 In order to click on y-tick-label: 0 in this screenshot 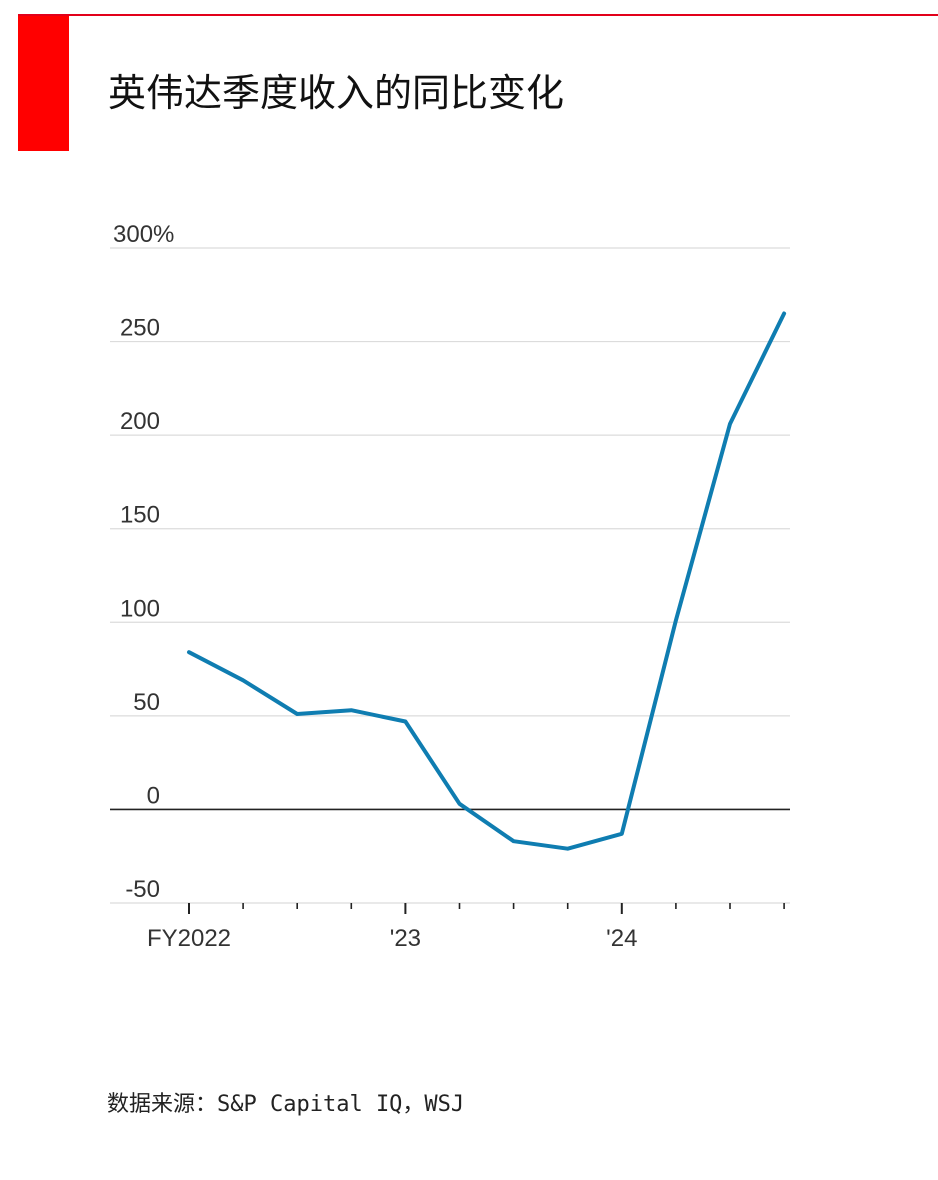, I will do `click(153, 795)`.